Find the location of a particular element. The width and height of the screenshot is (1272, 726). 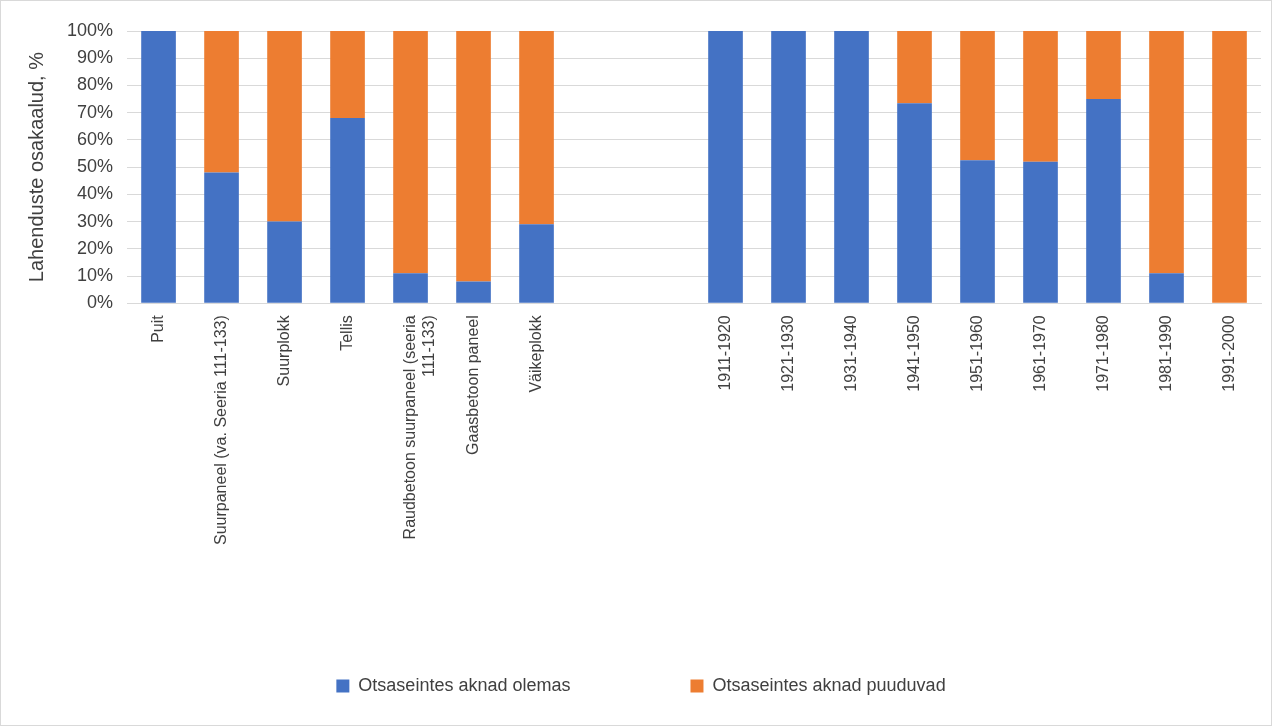

x-tick-label: Suurplokk is located at coordinates (283, 350).